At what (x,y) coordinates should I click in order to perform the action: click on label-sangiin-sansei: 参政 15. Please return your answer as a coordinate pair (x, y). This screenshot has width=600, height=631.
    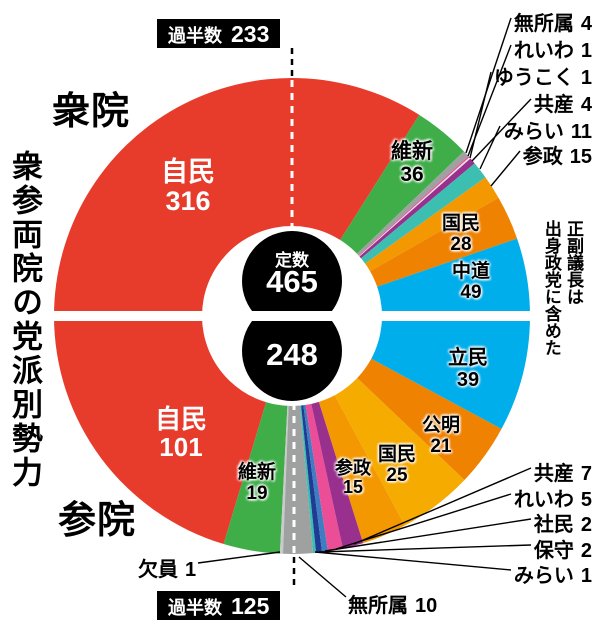
    Looking at the image, I should click on (353, 478).